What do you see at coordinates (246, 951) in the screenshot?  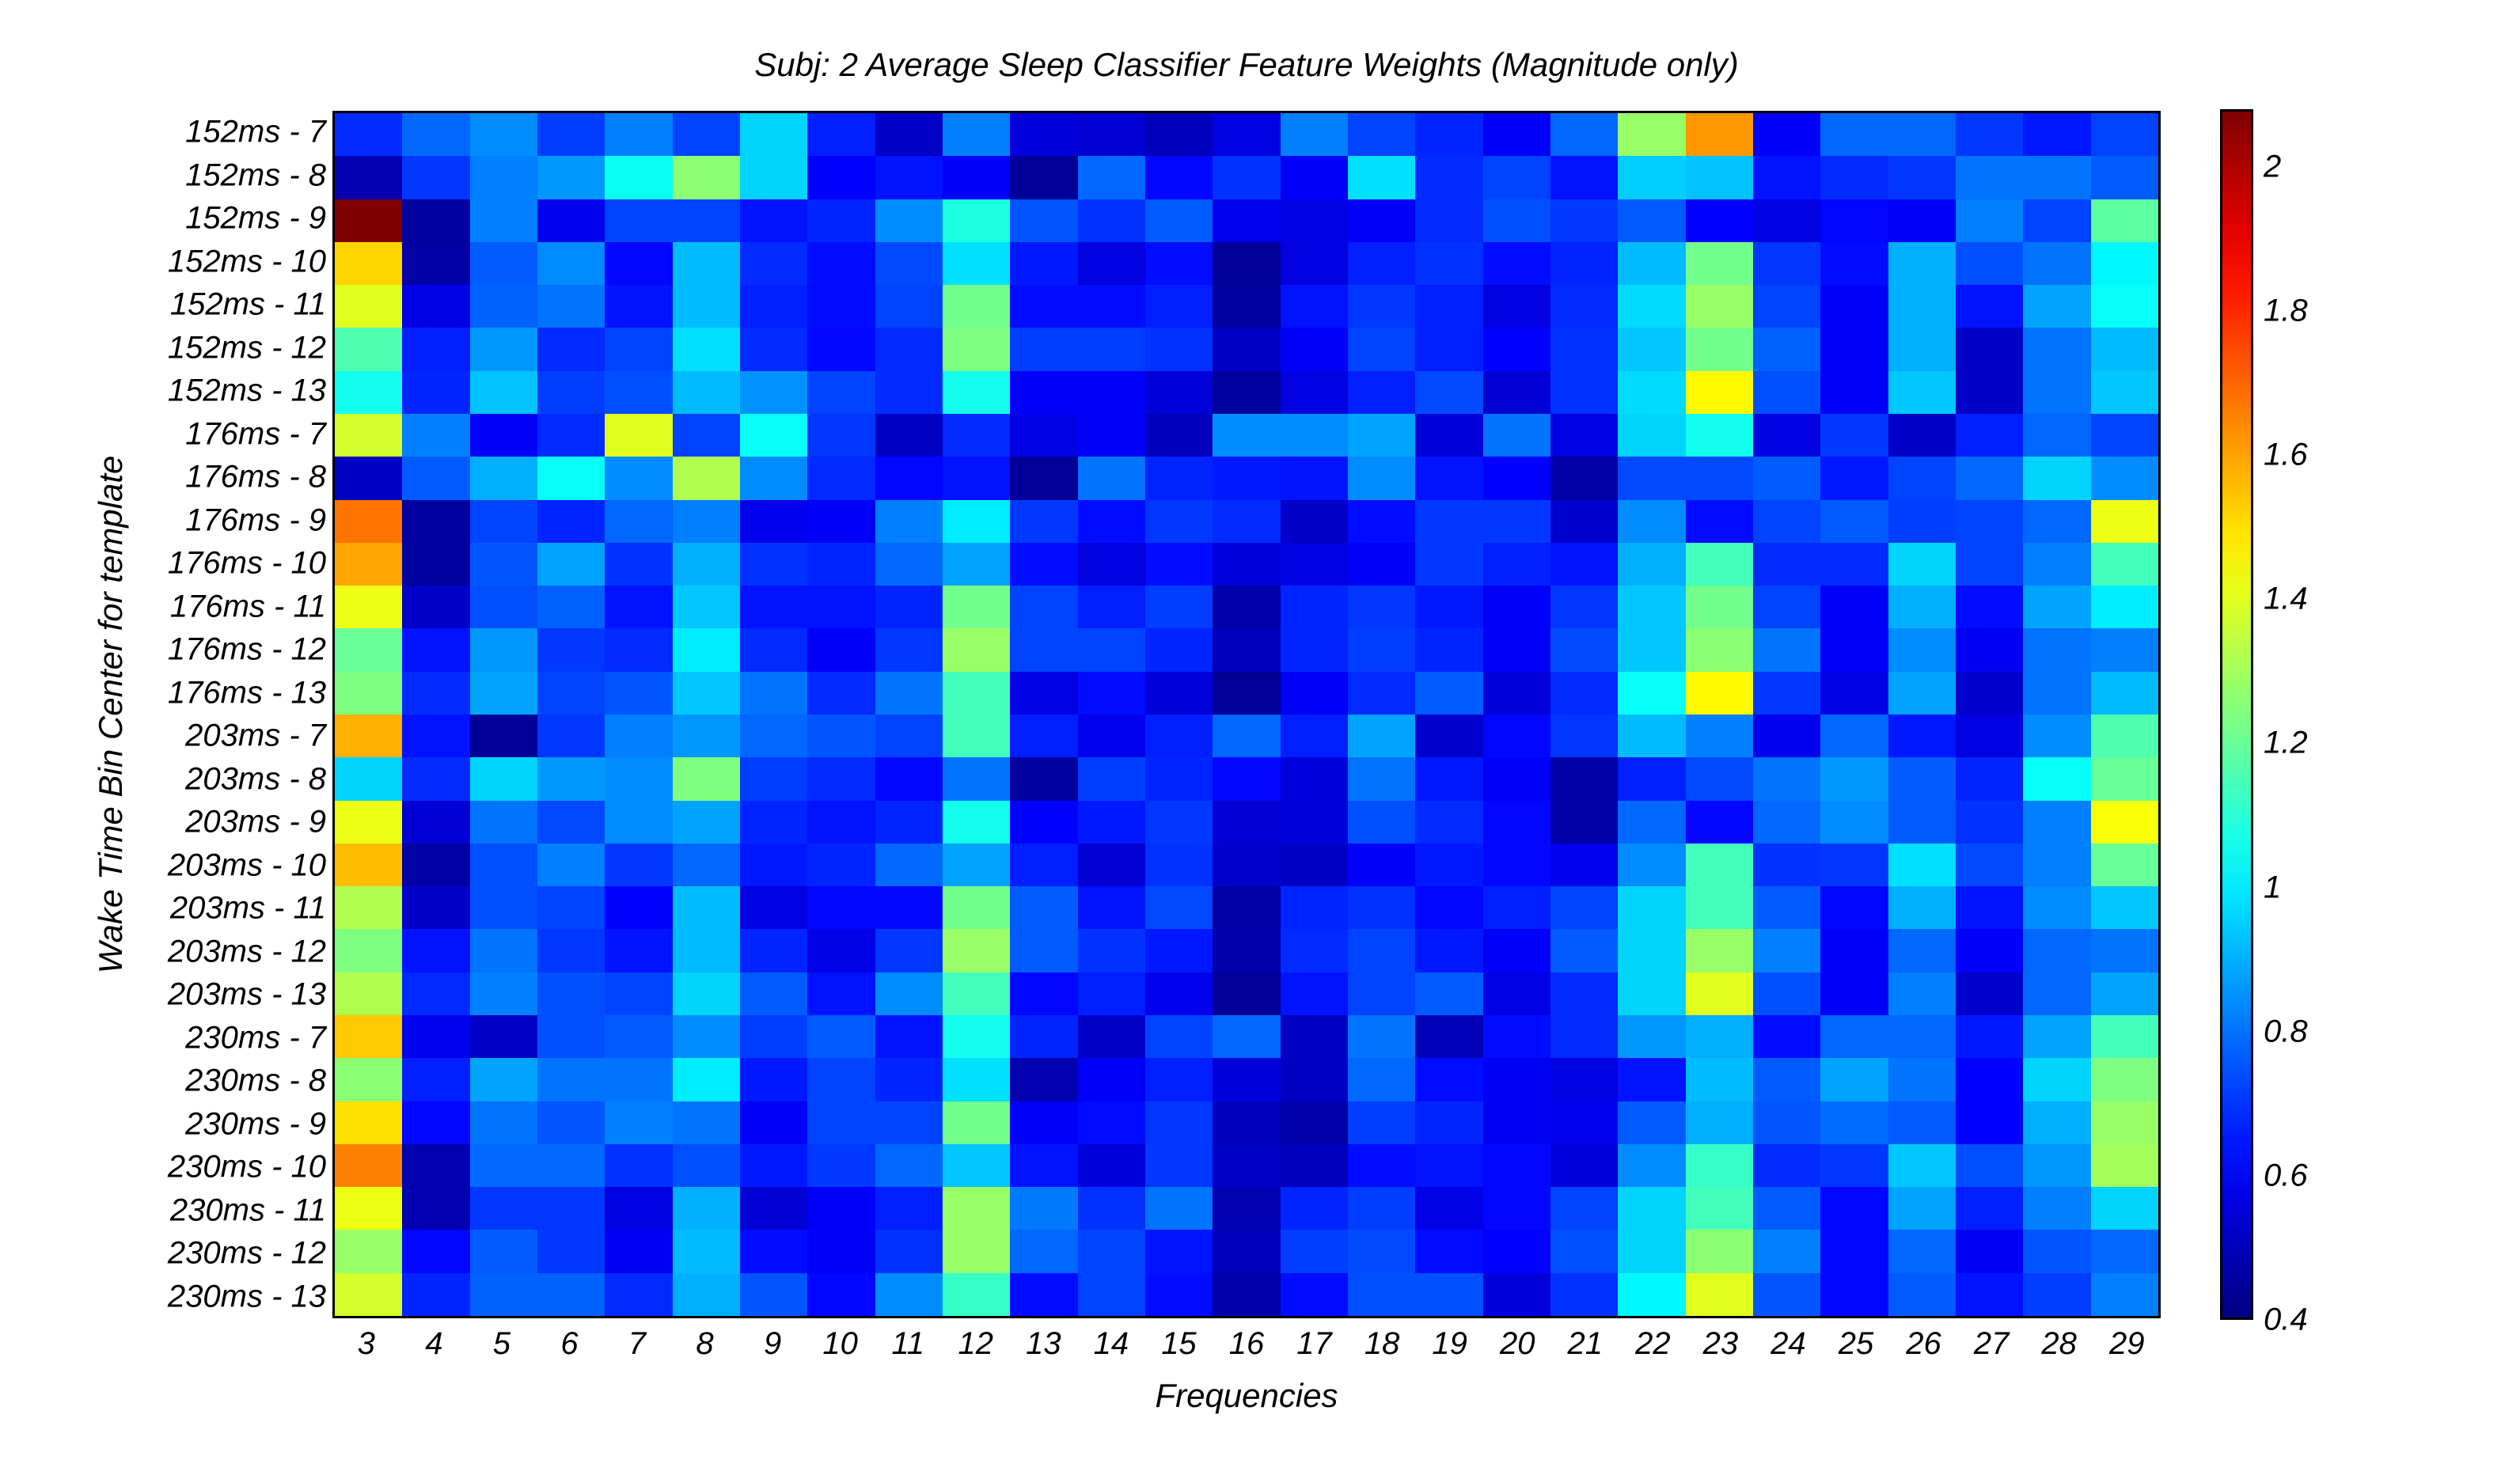 I see `y-tick-label: 203ms - 12` at bounding box center [246, 951].